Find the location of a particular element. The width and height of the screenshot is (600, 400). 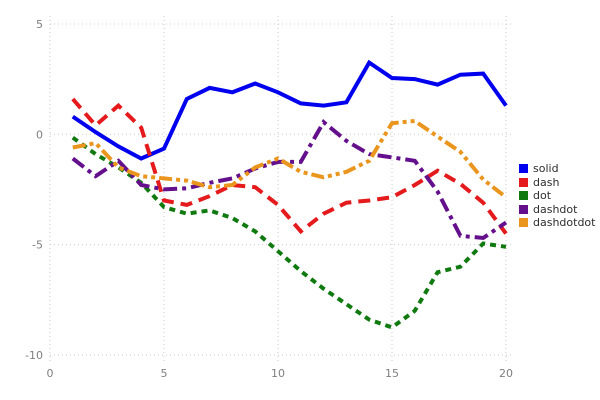

legend-item-dashdotdot: dashdotdot is located at coordinates (557, 223).